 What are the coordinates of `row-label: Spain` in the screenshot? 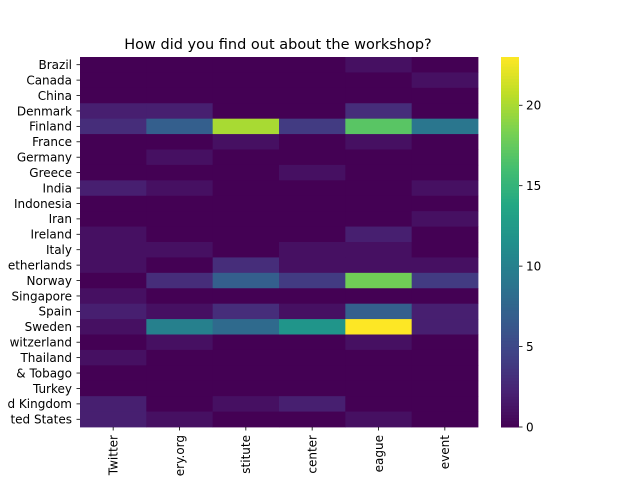 It's located at (55, 312).